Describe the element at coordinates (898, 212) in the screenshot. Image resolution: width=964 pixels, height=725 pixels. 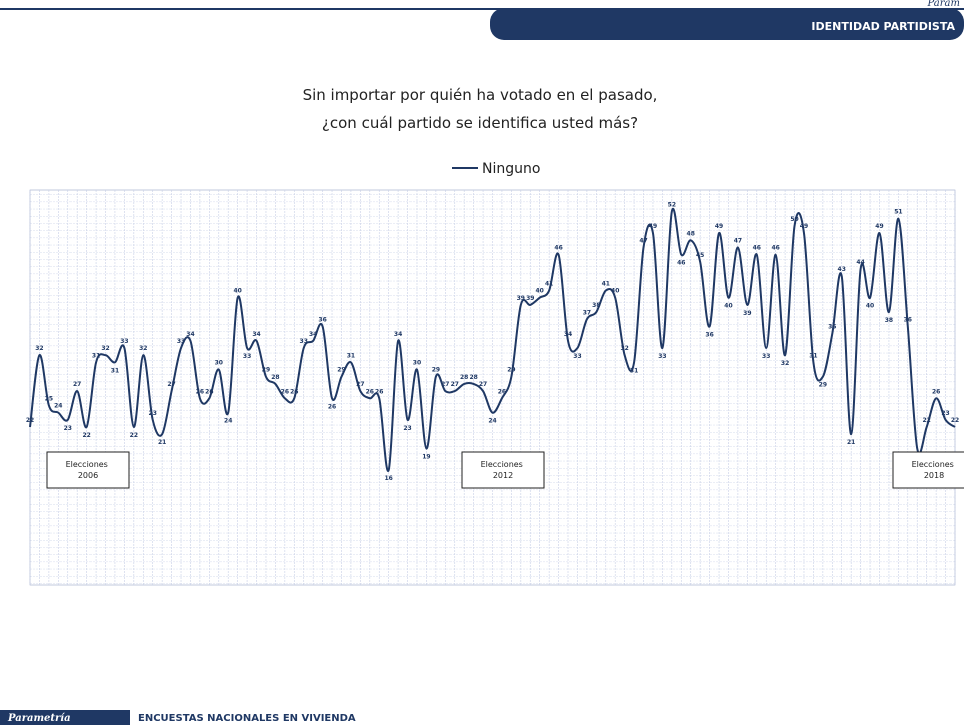
I see `data-label: 51` at that location.